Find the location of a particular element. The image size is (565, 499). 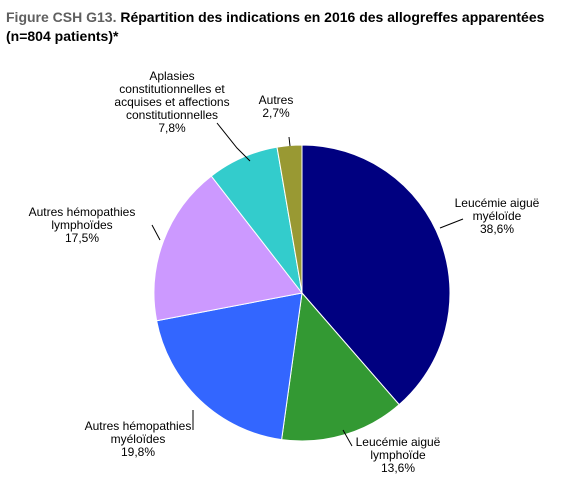

slice-label-2: Autres hémopathies myéloïdes 19,8% is located at coordinates (138, 439).